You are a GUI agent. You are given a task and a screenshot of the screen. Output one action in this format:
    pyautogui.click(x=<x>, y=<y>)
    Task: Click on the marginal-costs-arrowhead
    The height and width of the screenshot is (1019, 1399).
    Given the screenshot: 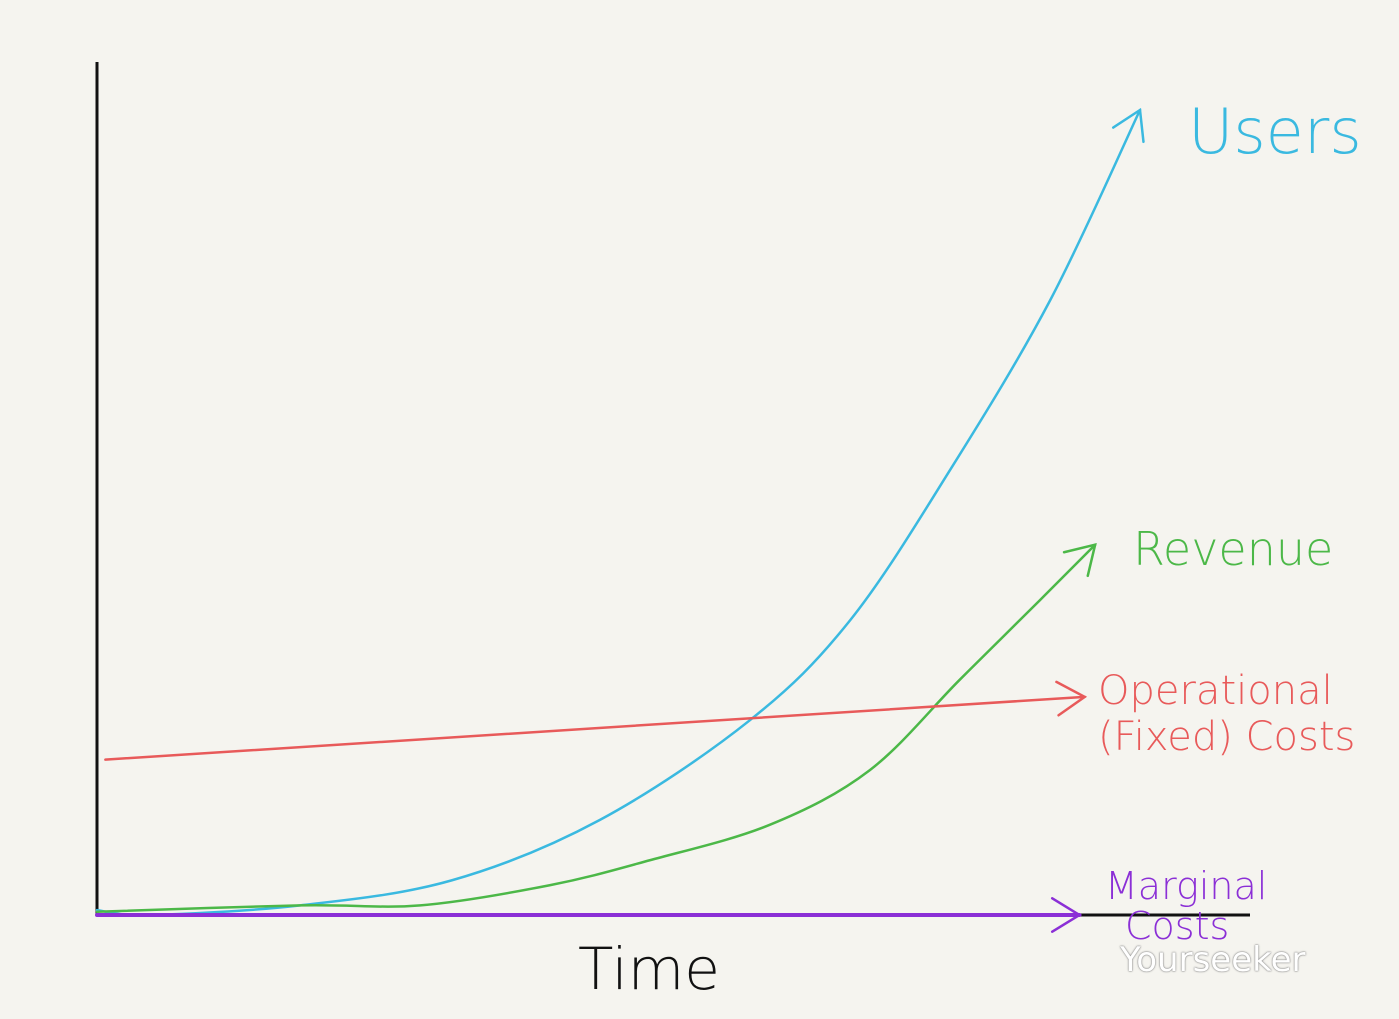 What is the action you would take?
    pyautogui.click(x=1066, y=915)
    